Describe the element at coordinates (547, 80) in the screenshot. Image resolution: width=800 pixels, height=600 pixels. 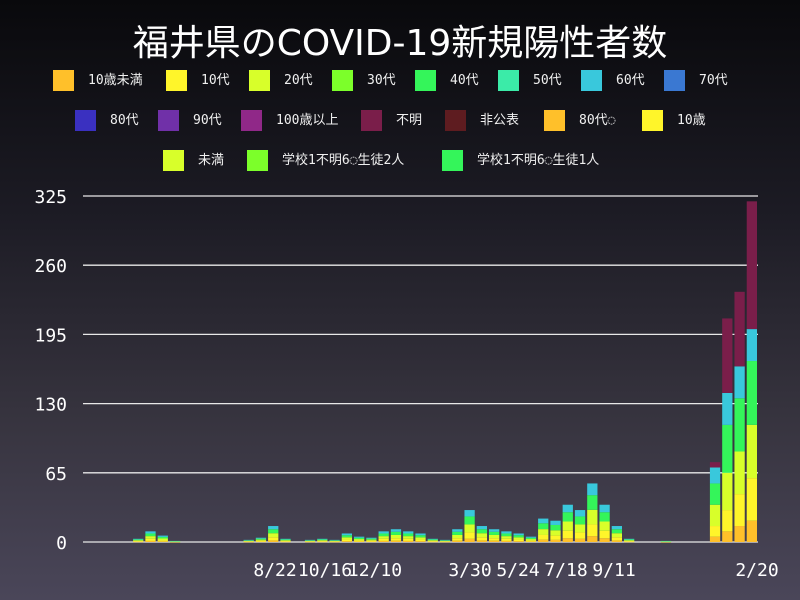
I see `legend-label: 50代` at that location.